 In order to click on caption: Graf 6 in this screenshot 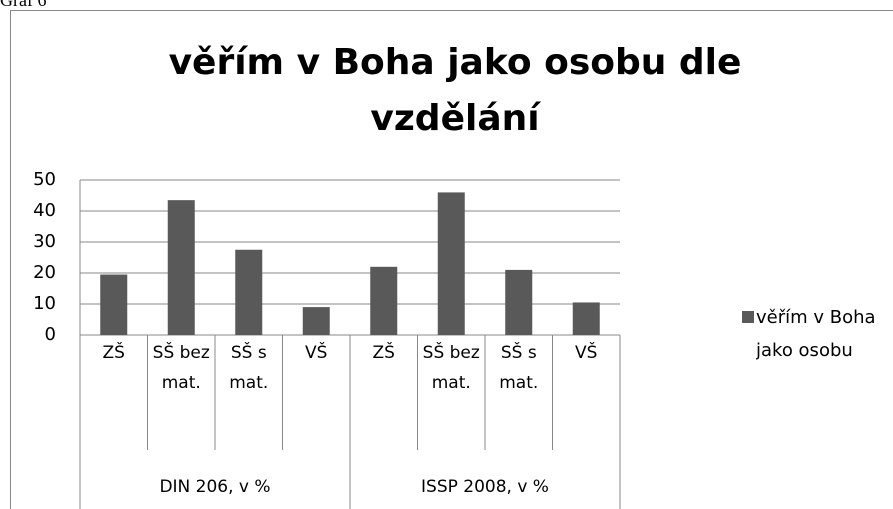, I will do `click(23, 5)`.